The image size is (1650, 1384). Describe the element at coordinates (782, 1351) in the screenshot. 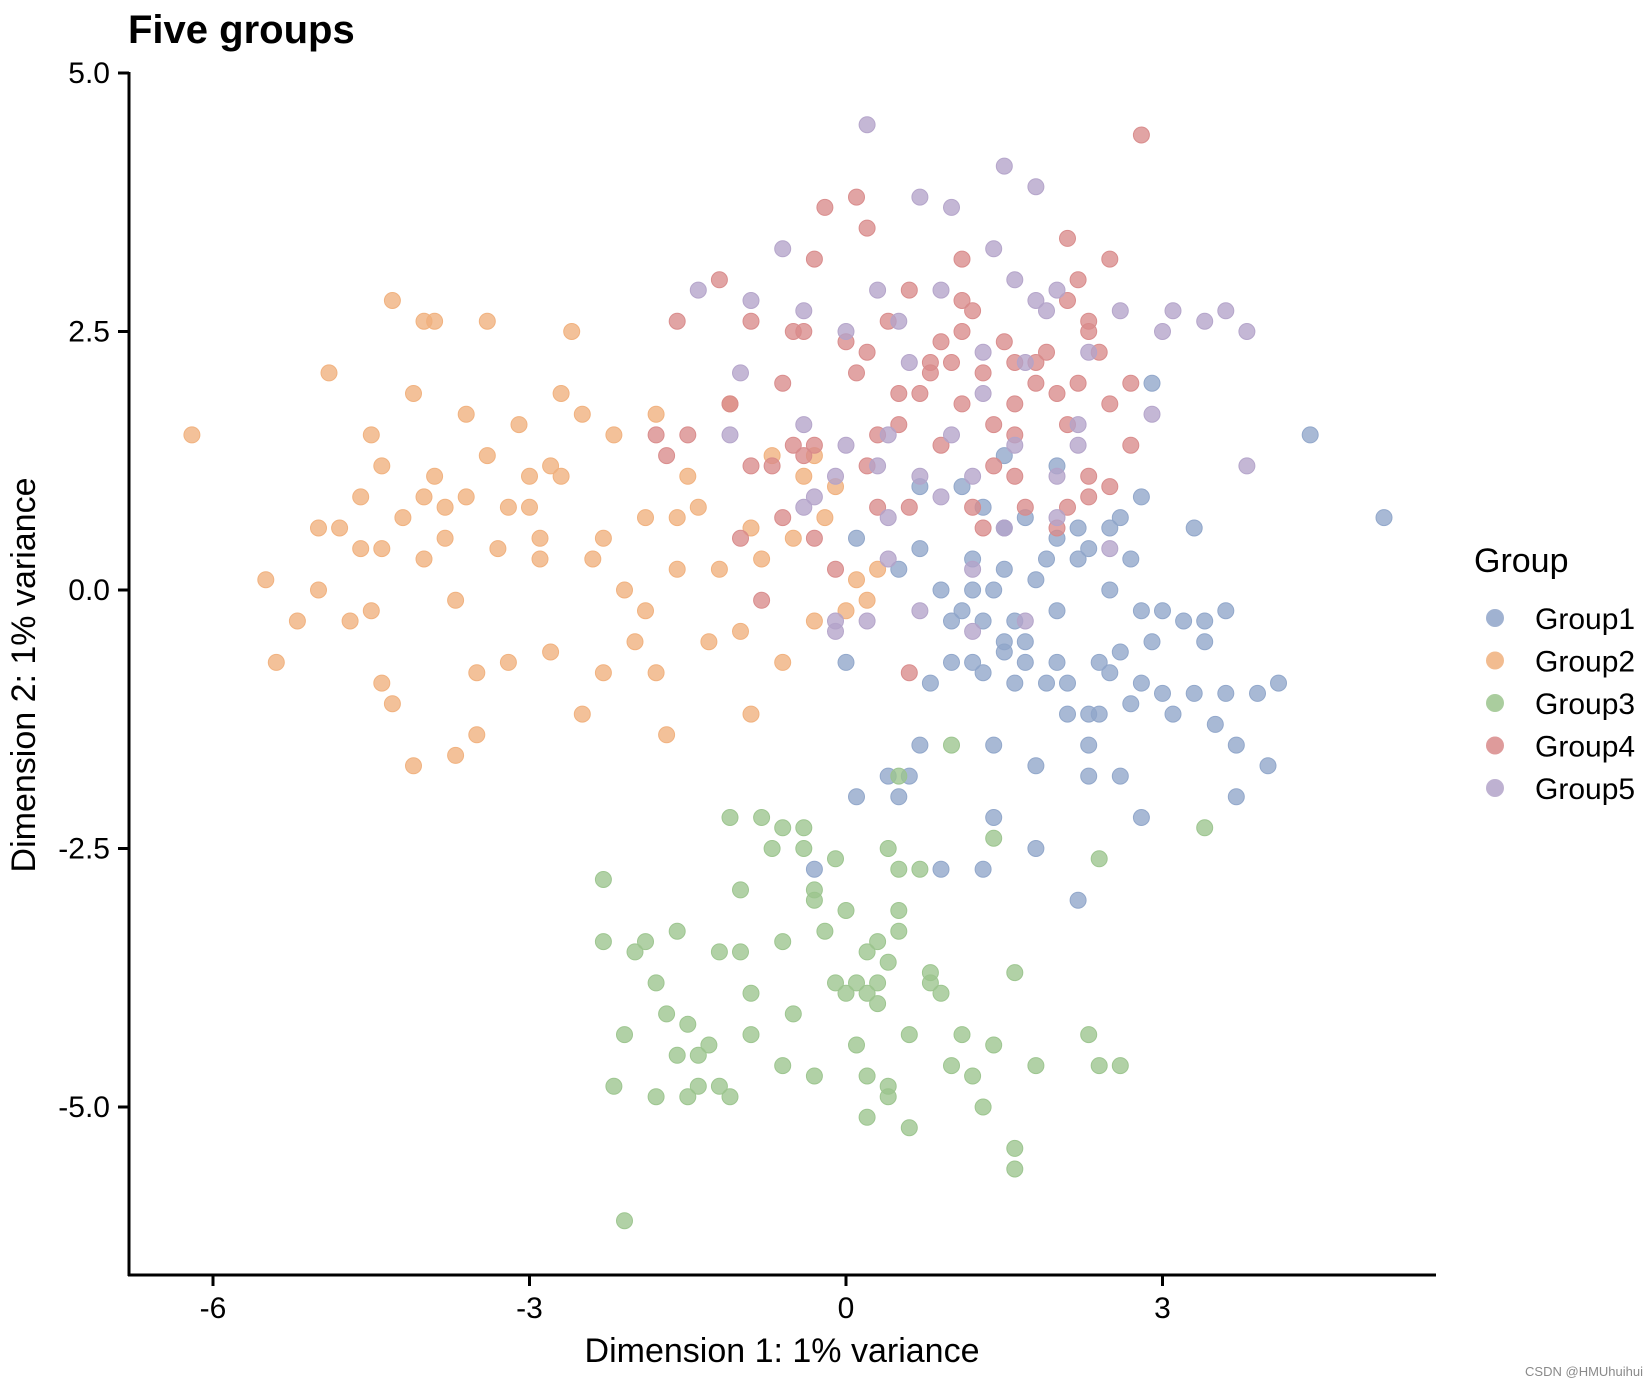

I see `x-axis-label: Dimension 1: 1% variance` at that location.